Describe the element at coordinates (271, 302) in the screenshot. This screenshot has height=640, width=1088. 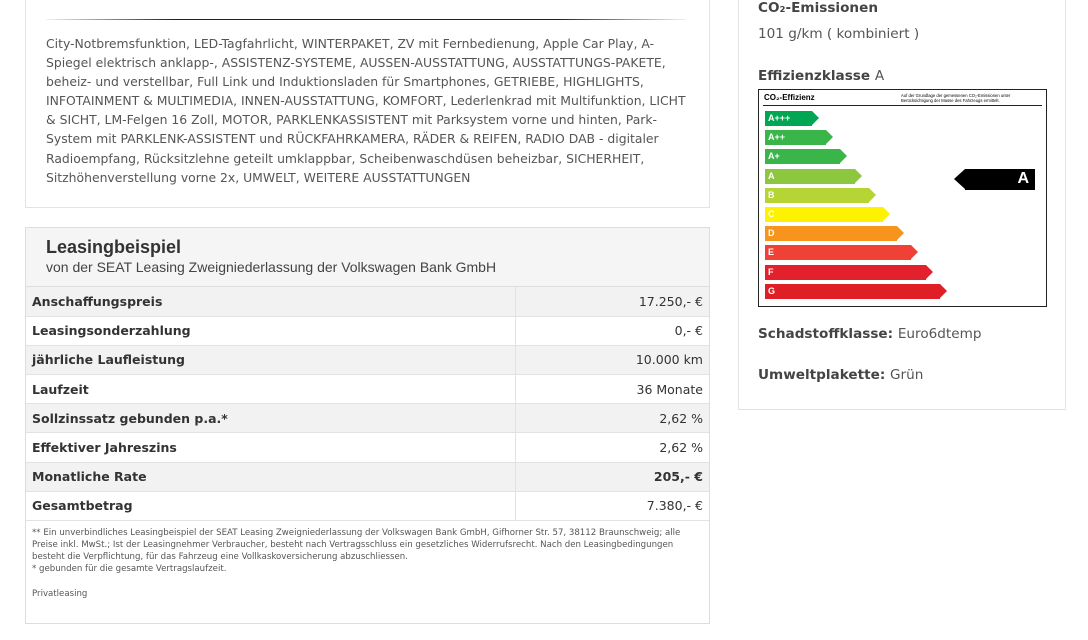
I see `row-label: Anschaffungspreis` at that location.